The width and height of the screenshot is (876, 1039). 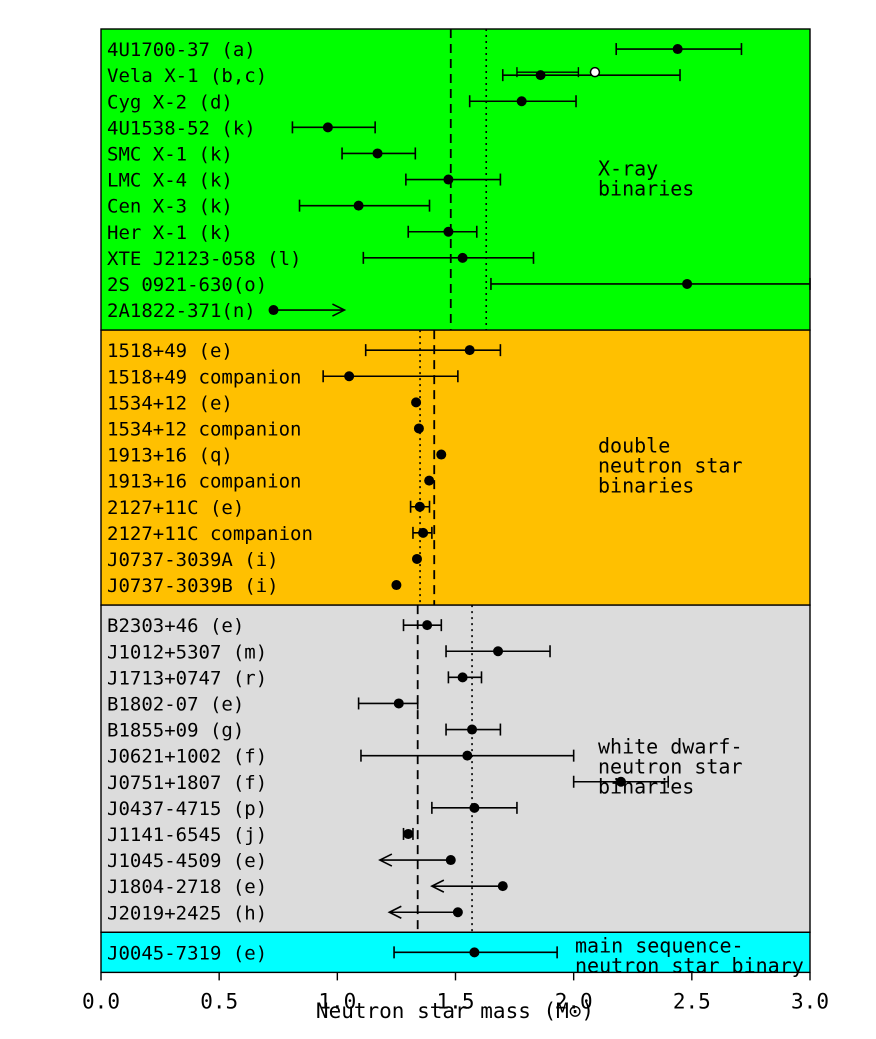 I want to click on row-label: B1802-07 (e), so click(x=175, y=704).